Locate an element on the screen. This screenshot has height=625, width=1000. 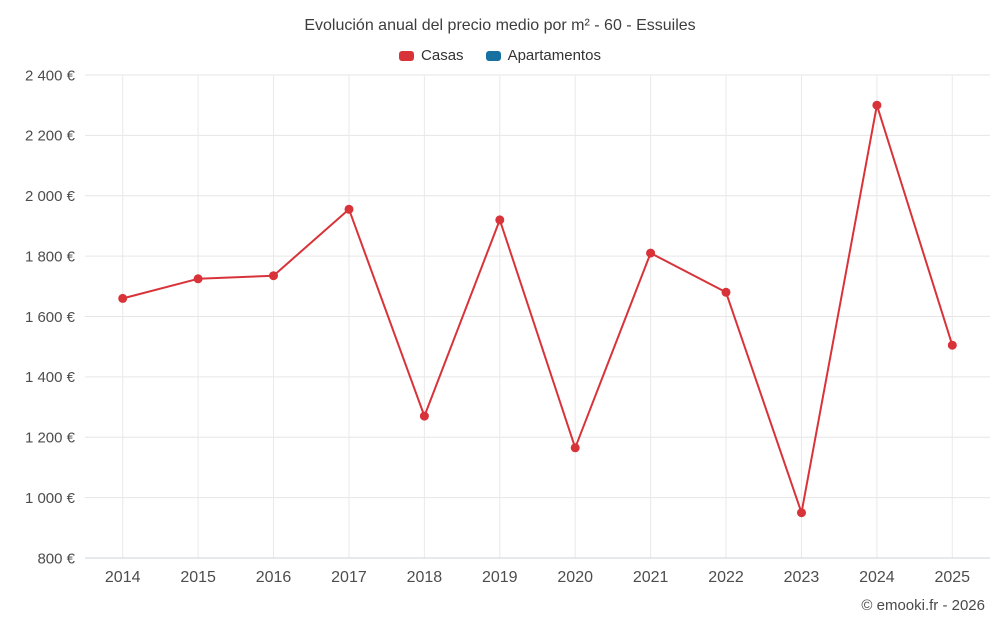
y-axis-label: 1 400 € is located at coordinates (50, 377).